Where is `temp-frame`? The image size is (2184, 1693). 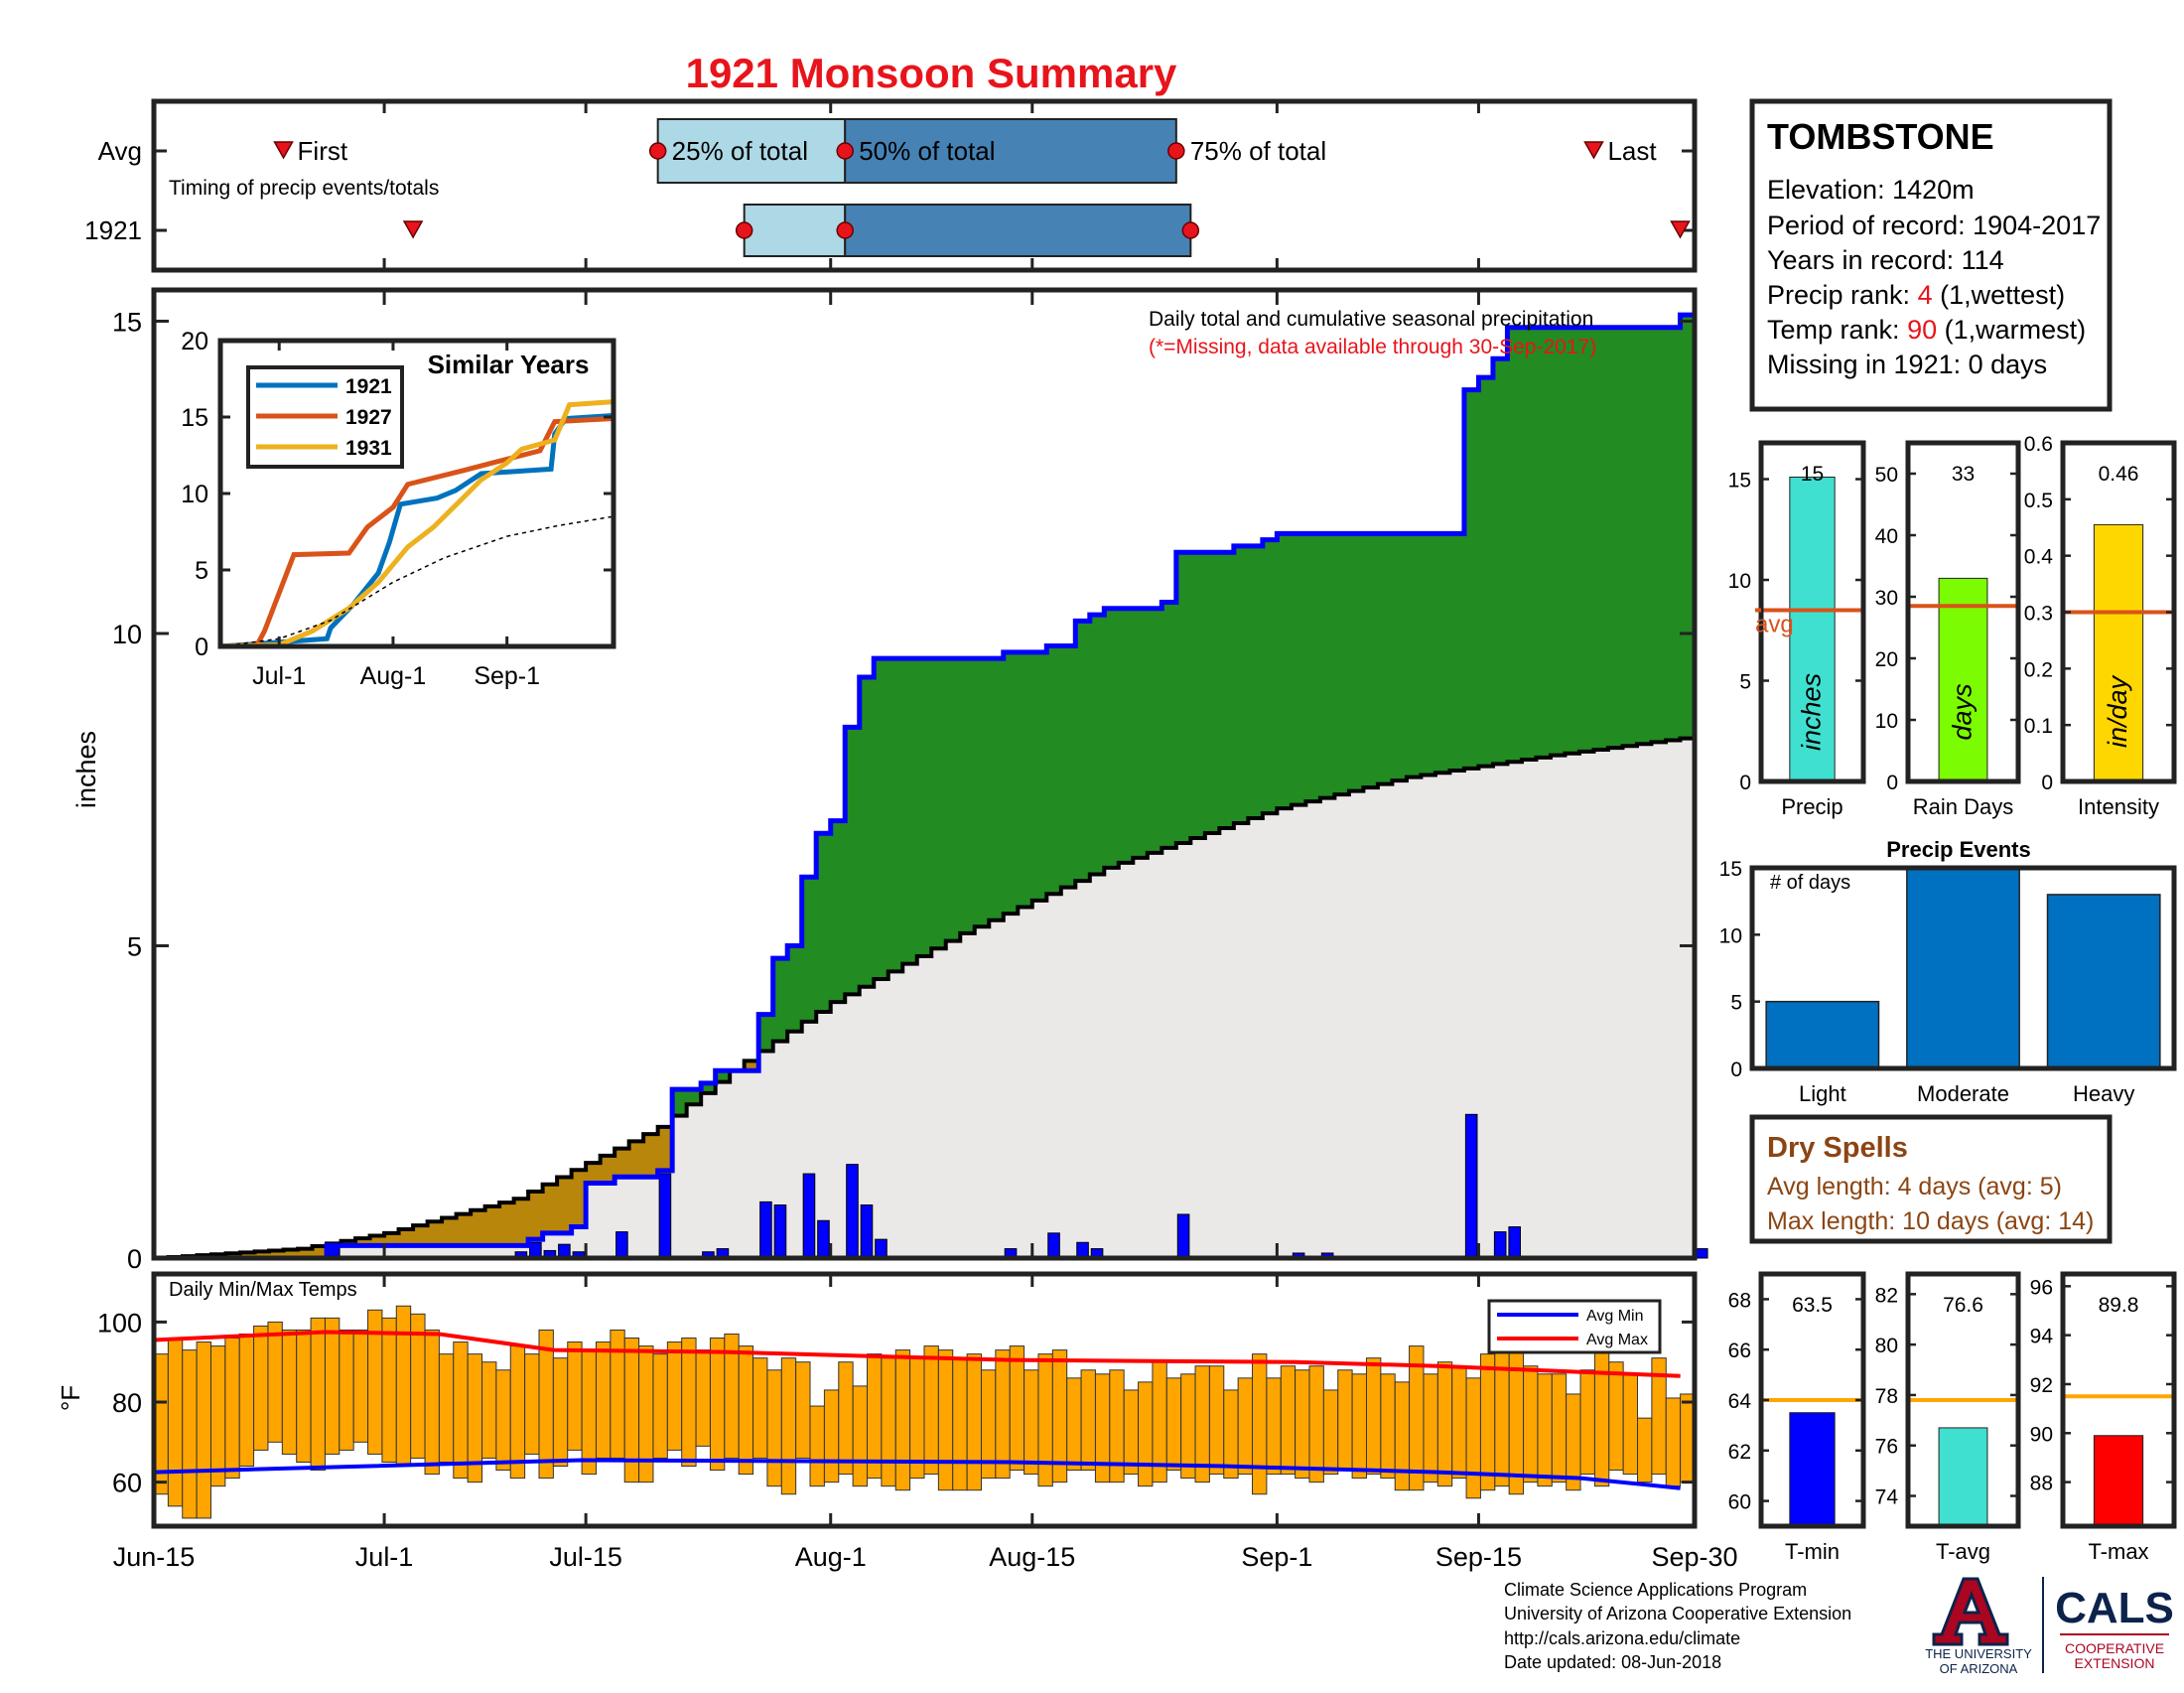
temp-frame is located at coordinates (924, 1400).